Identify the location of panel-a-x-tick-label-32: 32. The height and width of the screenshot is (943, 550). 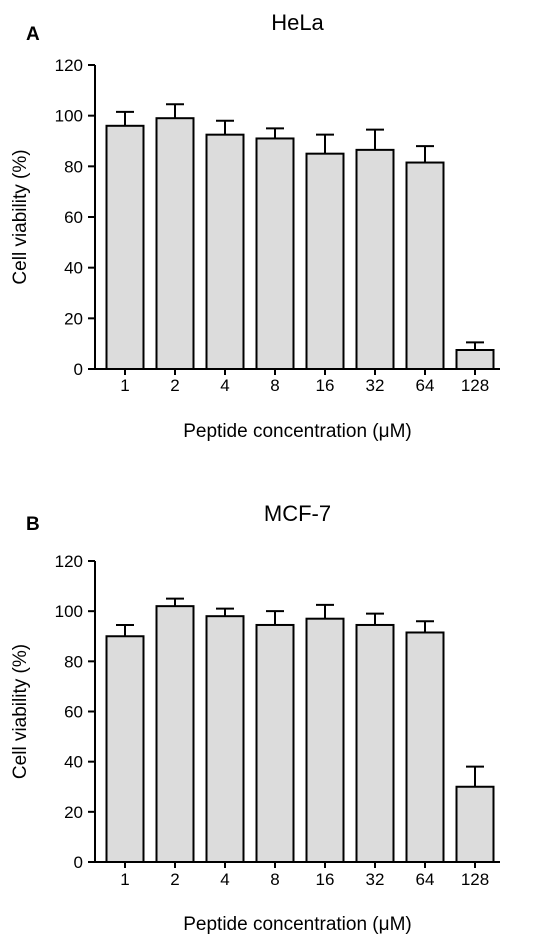
(375, 385).